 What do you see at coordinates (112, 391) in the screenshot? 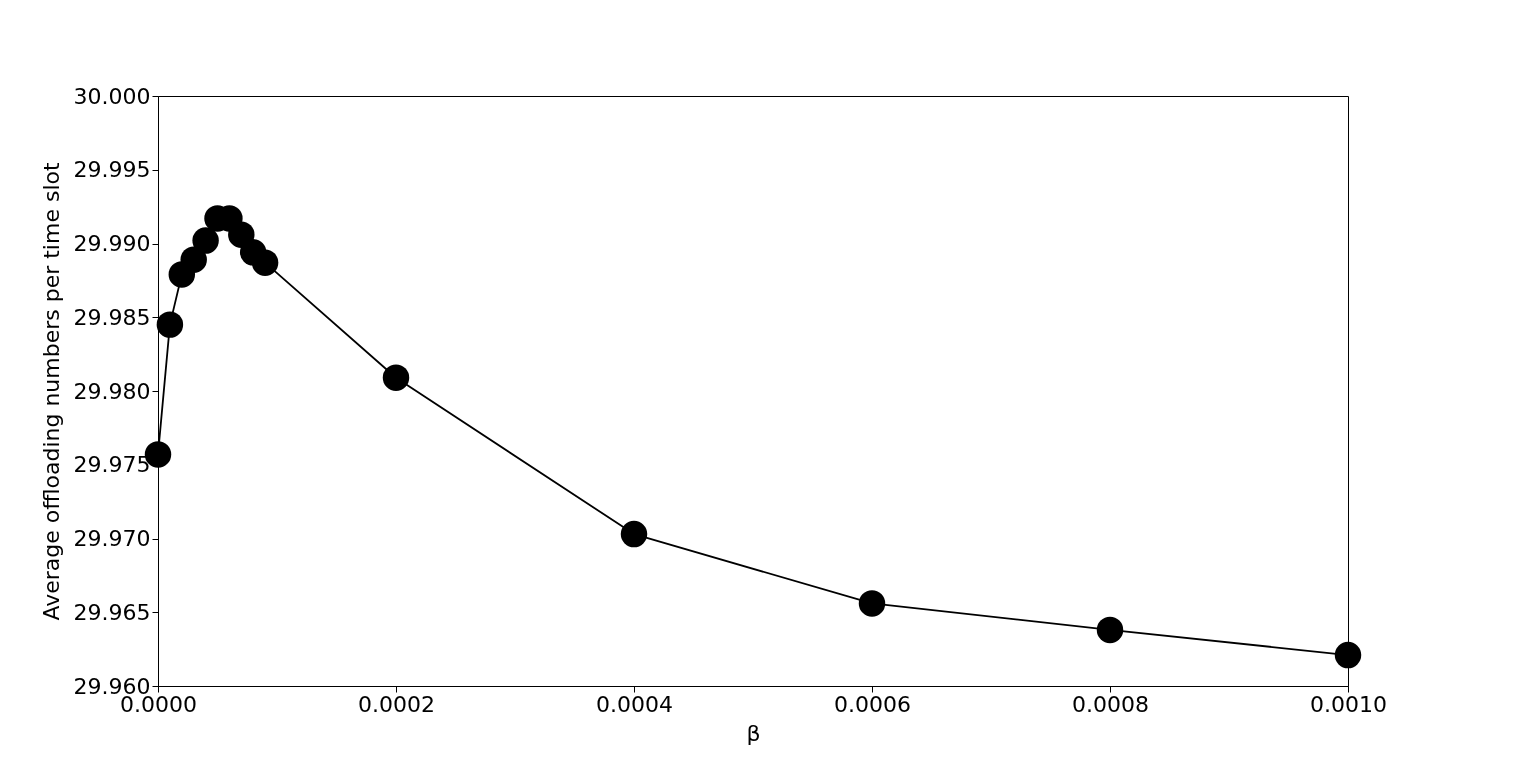
I see `y-tick-label: 29.980` at bounding box center [112, 391].